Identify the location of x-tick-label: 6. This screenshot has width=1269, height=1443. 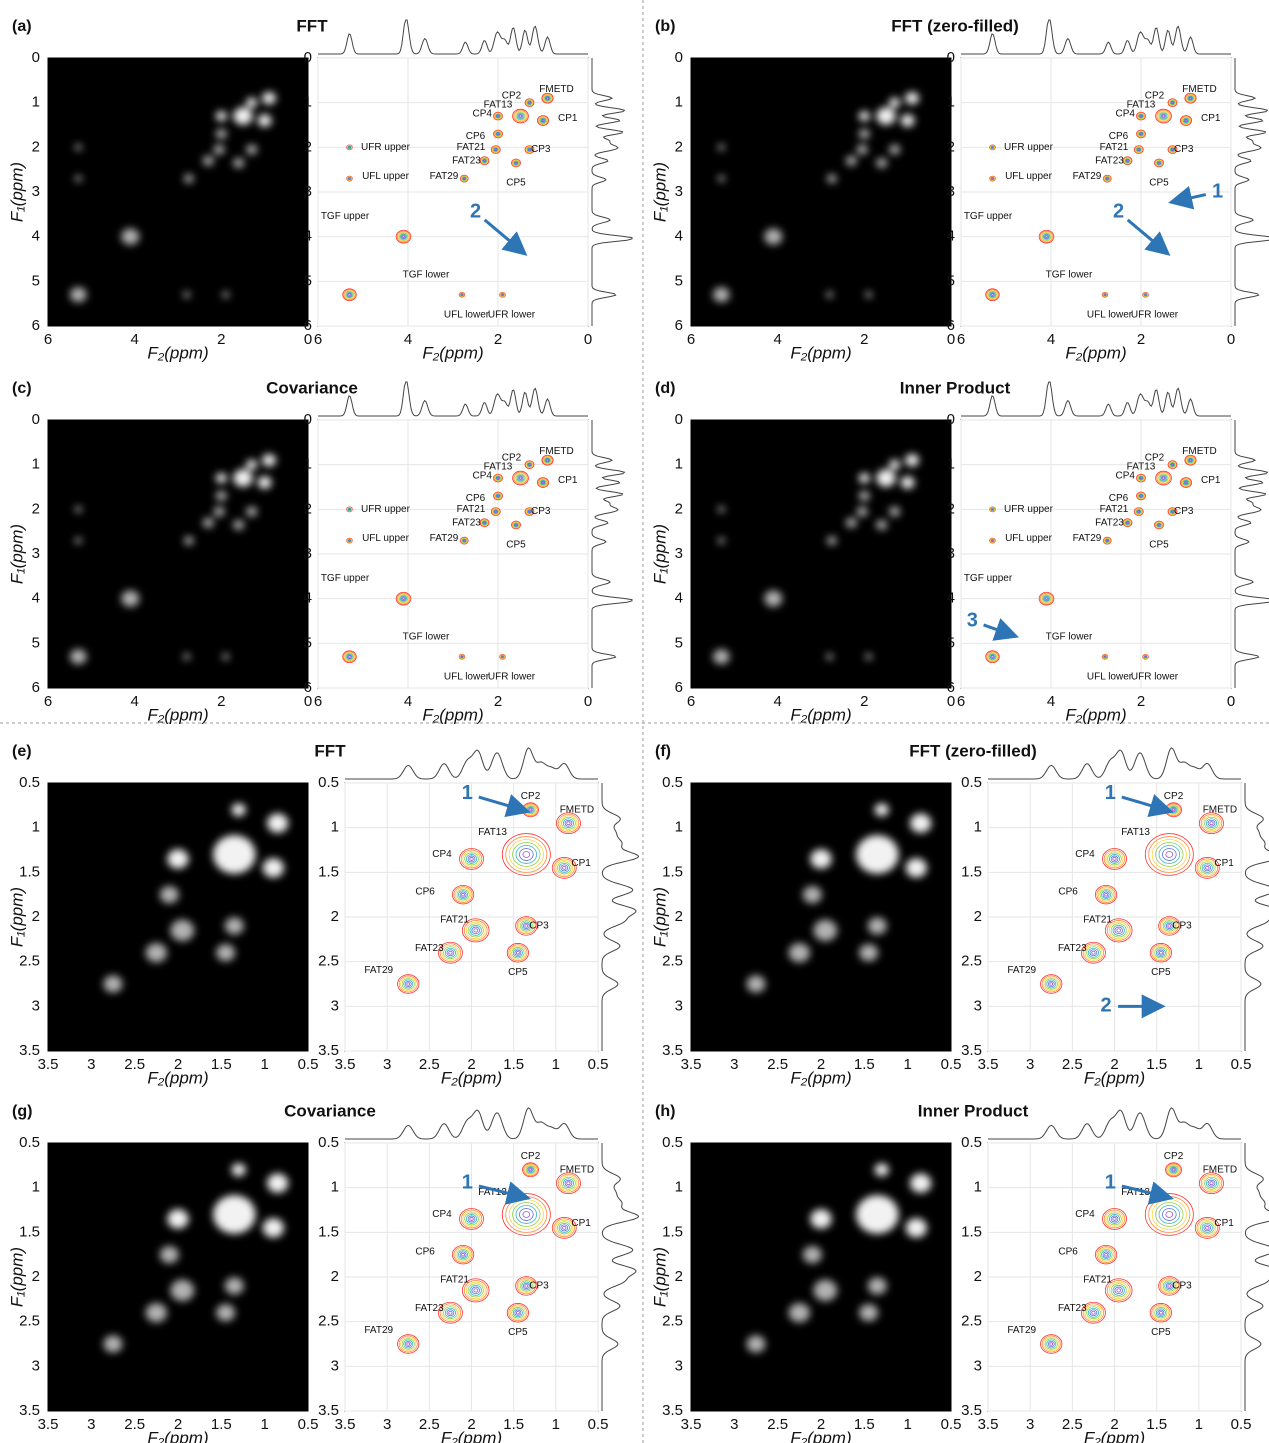
(691, 339).